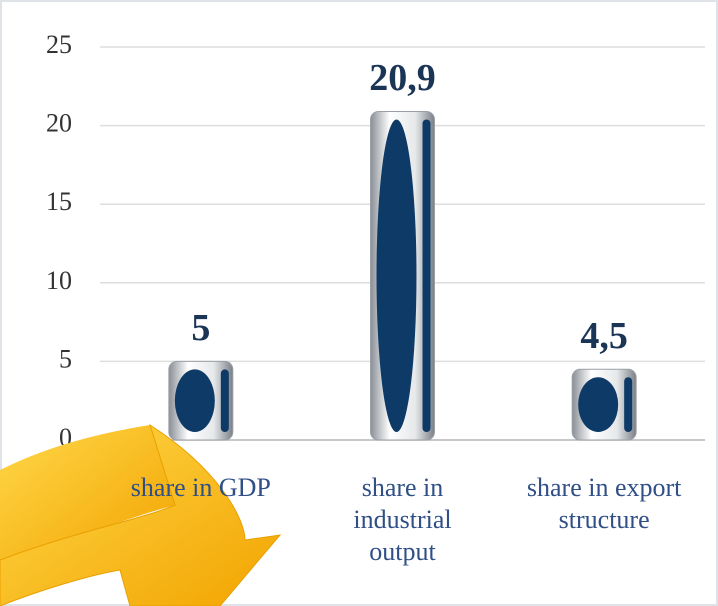 This screenshot has height=606, width=718. I want to click on y-tick-label: 5, so click(65, 358).